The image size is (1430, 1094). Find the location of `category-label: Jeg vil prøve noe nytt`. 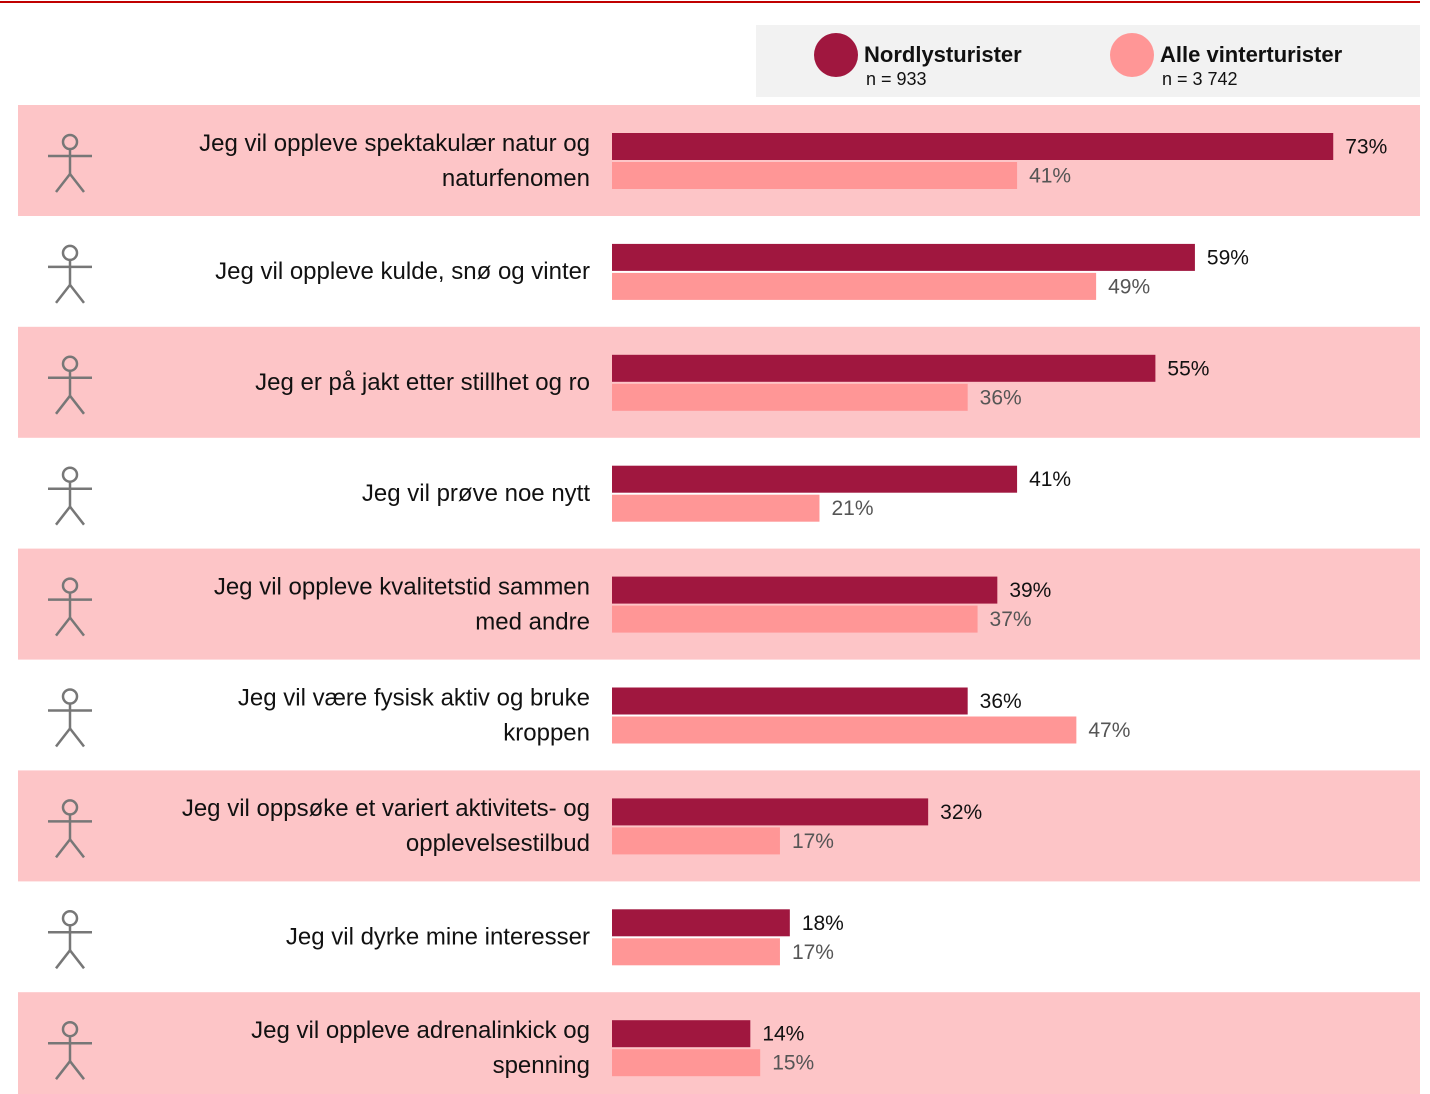

category-label: Jeg vil prøve noe nytt is located at coordinates (476, 493).